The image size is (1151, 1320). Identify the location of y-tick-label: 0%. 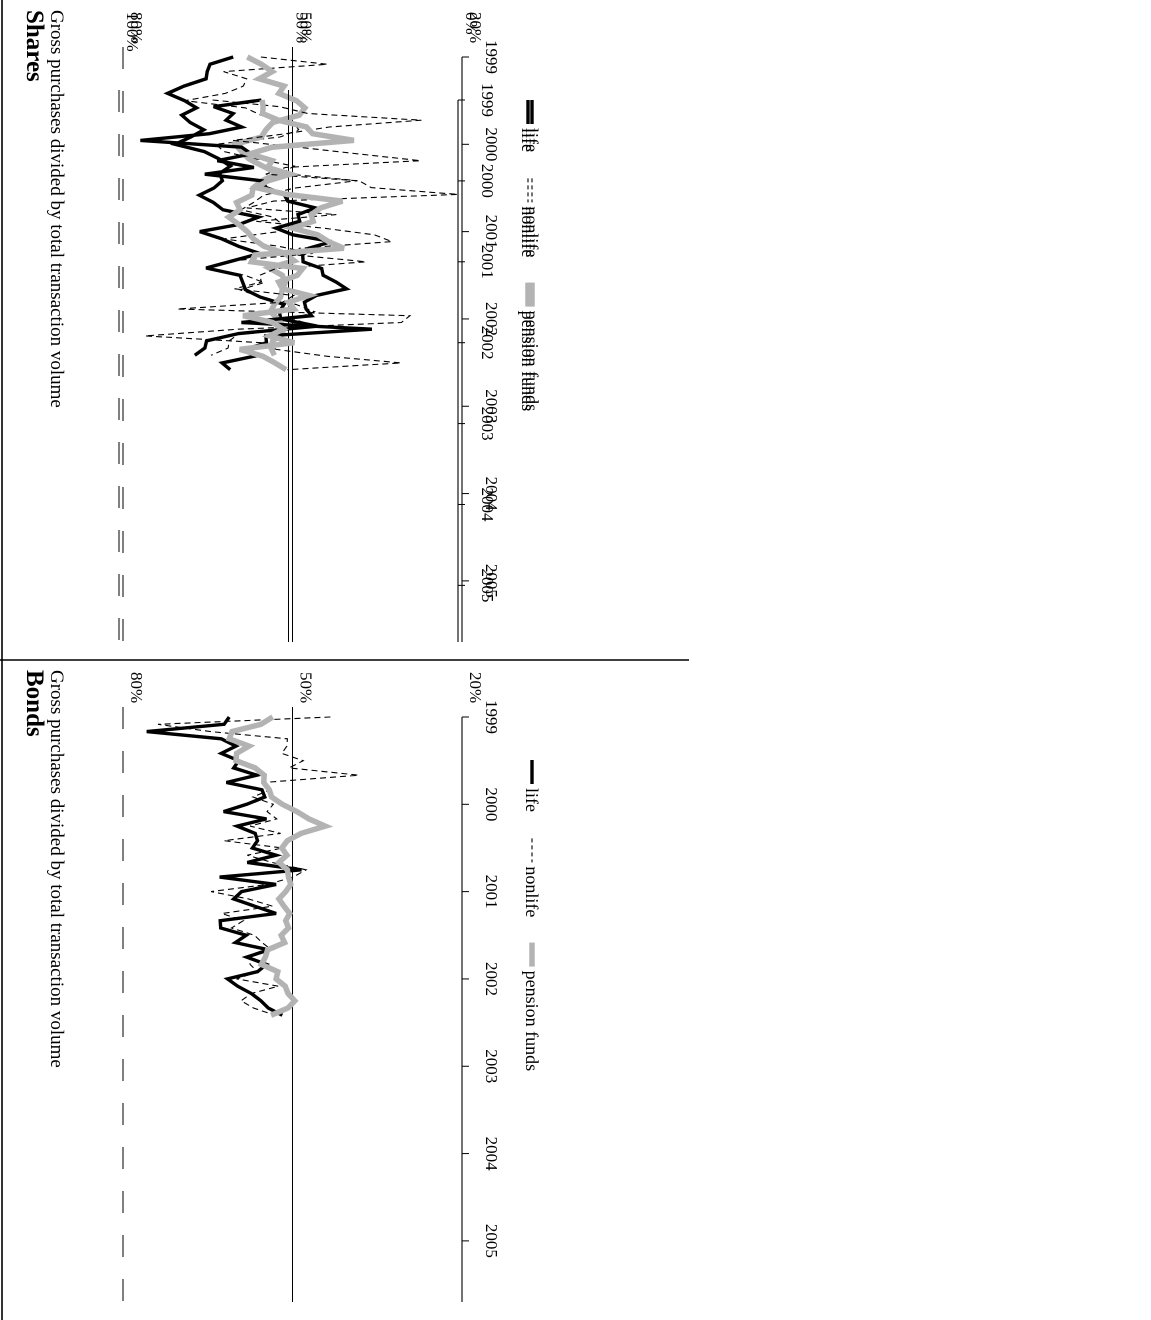
(471, 23).